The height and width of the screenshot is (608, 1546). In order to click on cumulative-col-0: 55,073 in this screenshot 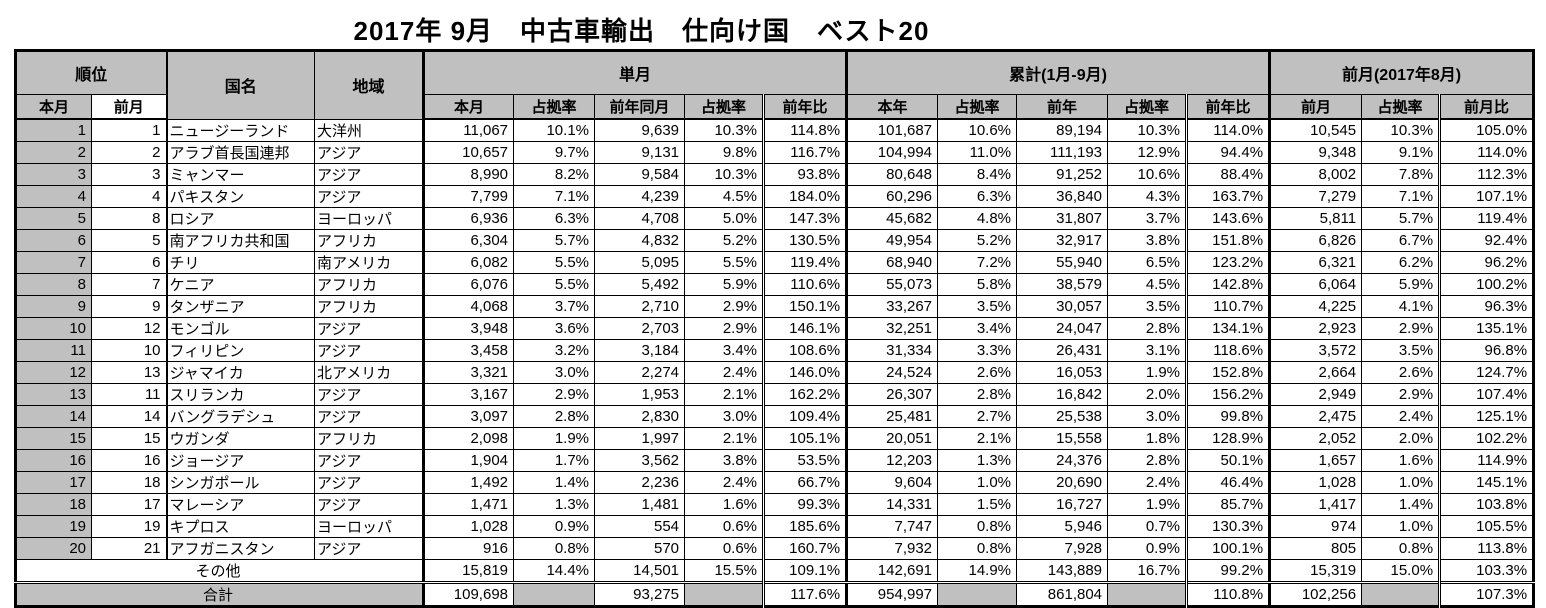, I will do `click(892, 284)`.